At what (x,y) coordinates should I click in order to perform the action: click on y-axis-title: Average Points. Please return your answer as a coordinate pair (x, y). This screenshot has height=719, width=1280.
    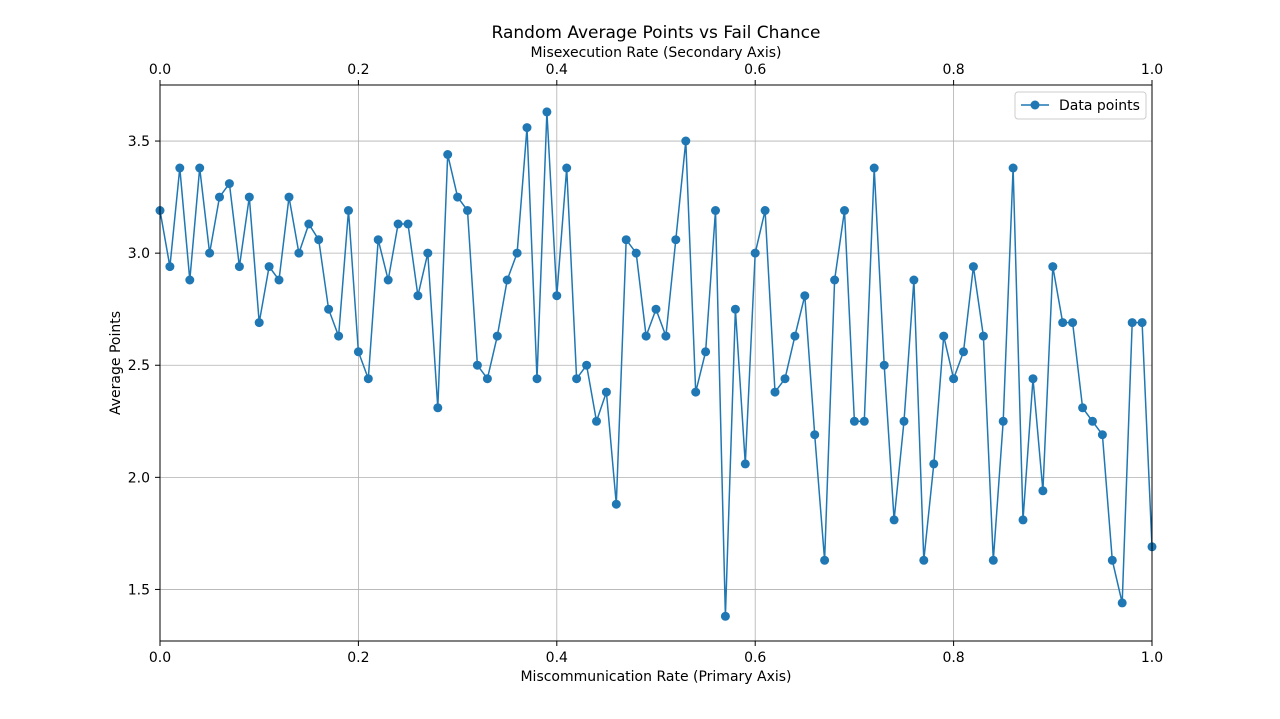
    Looking at the image, I should click on (116, 363).